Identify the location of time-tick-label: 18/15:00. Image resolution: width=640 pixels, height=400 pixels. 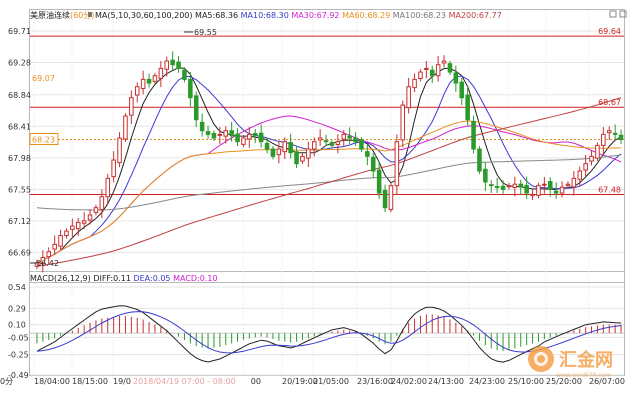
(90, 381).